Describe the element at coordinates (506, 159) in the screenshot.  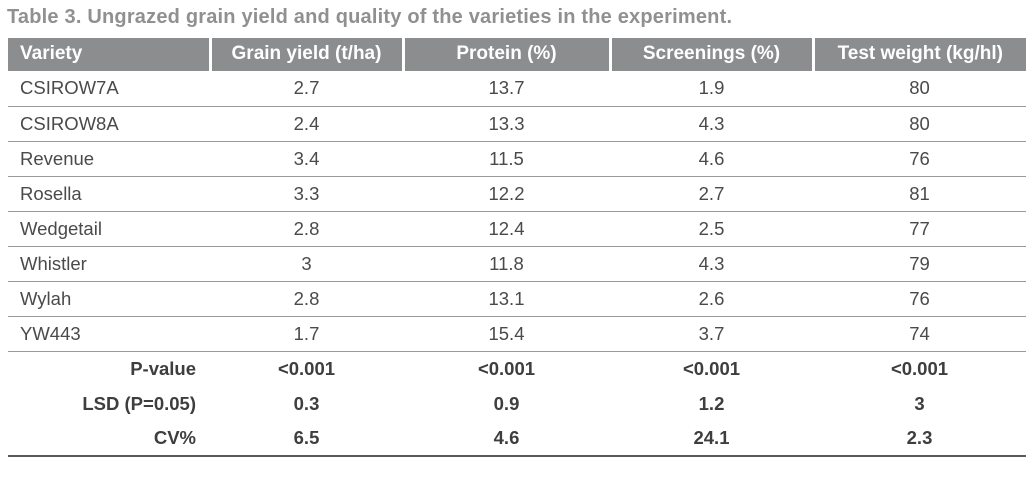
I see `protein-value: 11.5` at that location.